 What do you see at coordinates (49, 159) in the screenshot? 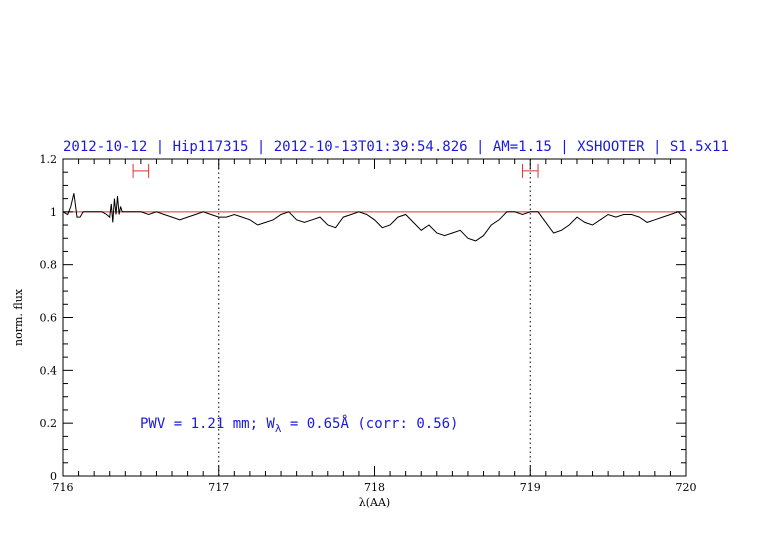
I see `y-tick-label: 1.2` at bounding box center [49, 159].